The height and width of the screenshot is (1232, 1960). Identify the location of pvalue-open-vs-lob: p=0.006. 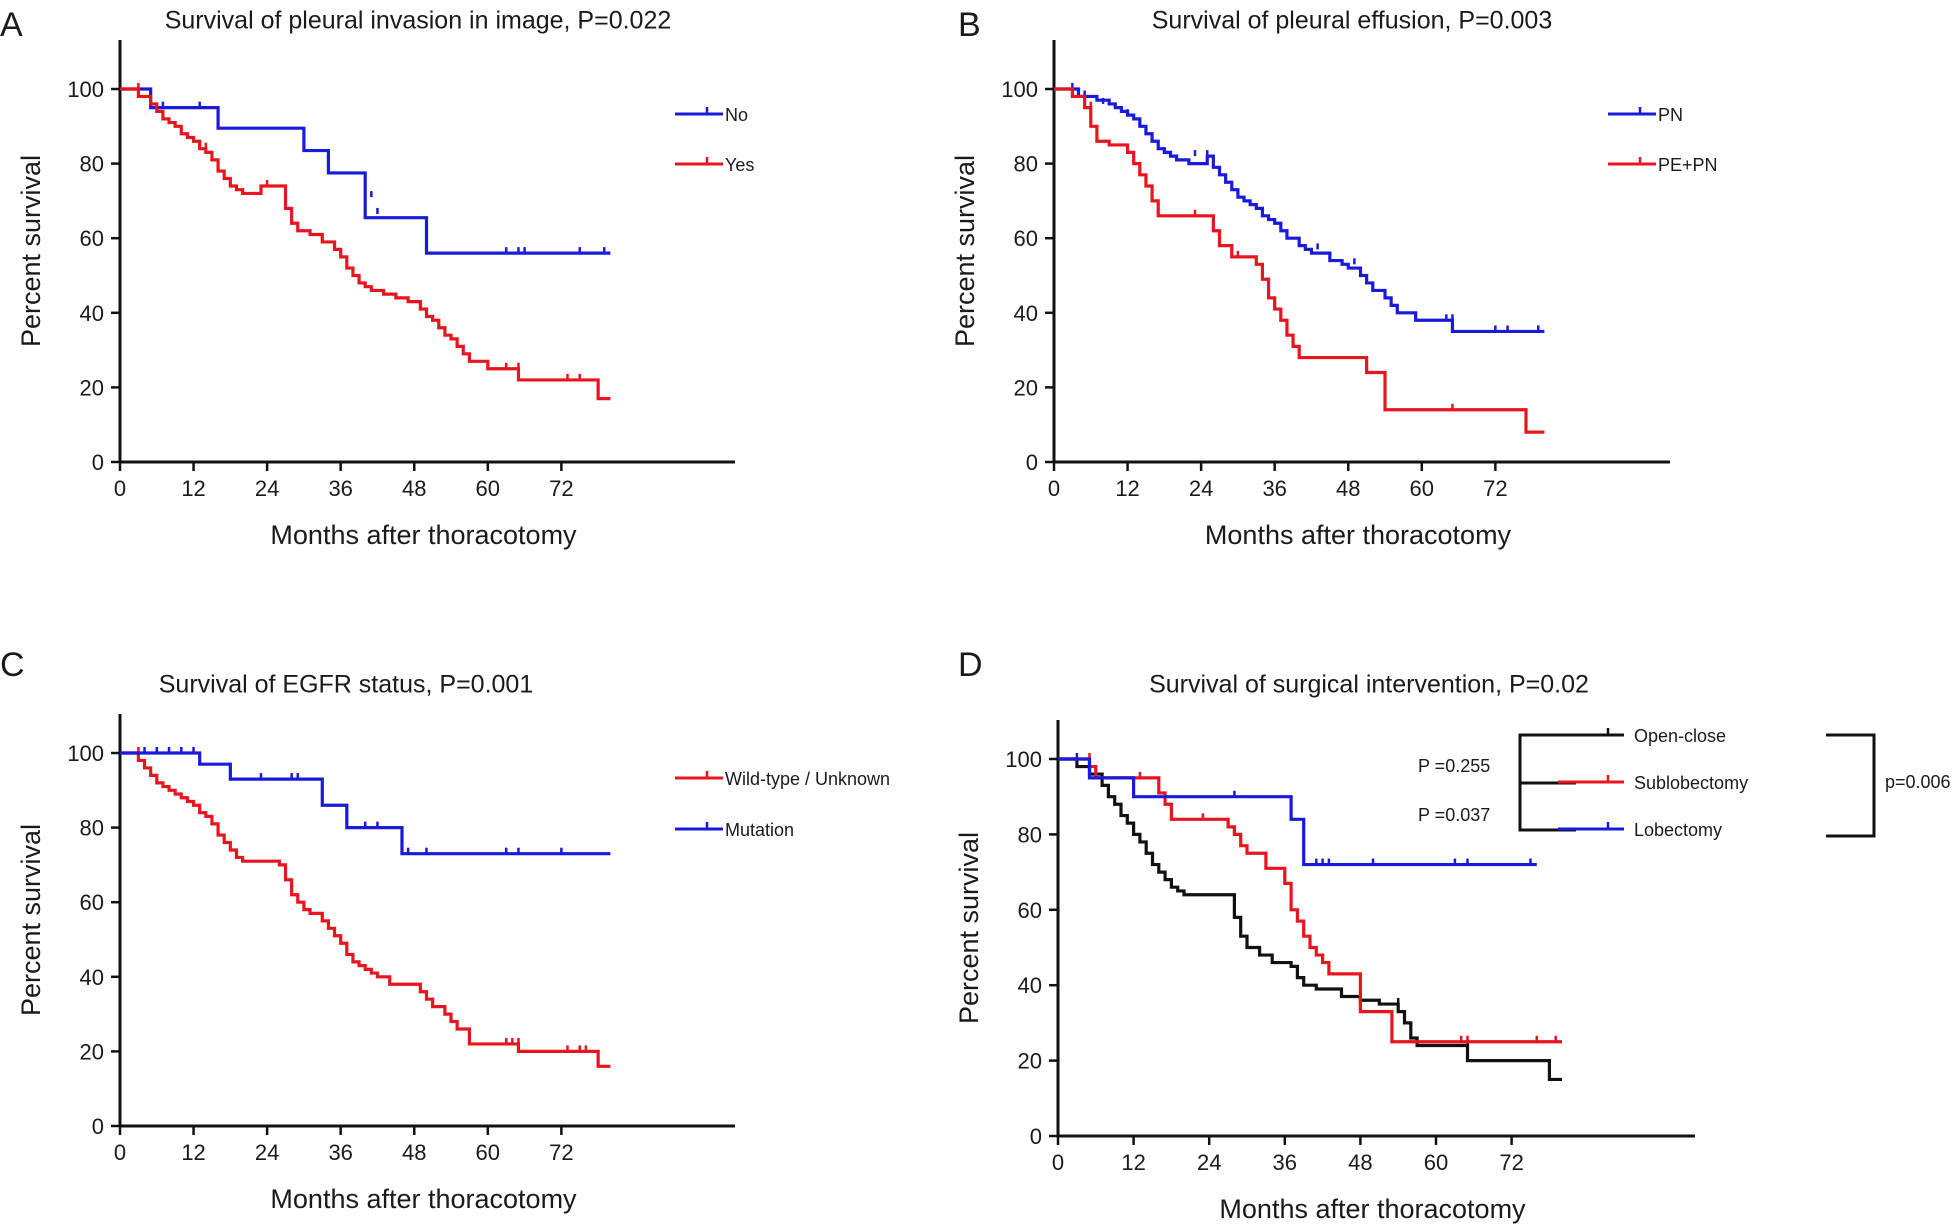
(1918, 782).